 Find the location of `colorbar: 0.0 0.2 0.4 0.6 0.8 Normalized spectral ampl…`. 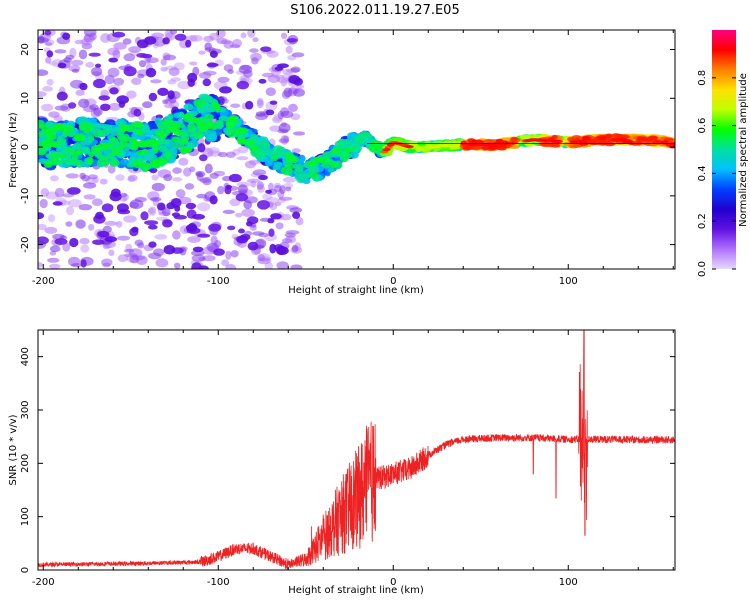

colorbar: 0.0 0.2 0.4 0.6 0.8 Normalized spectral ampl… is located at coordinates (723, 153).